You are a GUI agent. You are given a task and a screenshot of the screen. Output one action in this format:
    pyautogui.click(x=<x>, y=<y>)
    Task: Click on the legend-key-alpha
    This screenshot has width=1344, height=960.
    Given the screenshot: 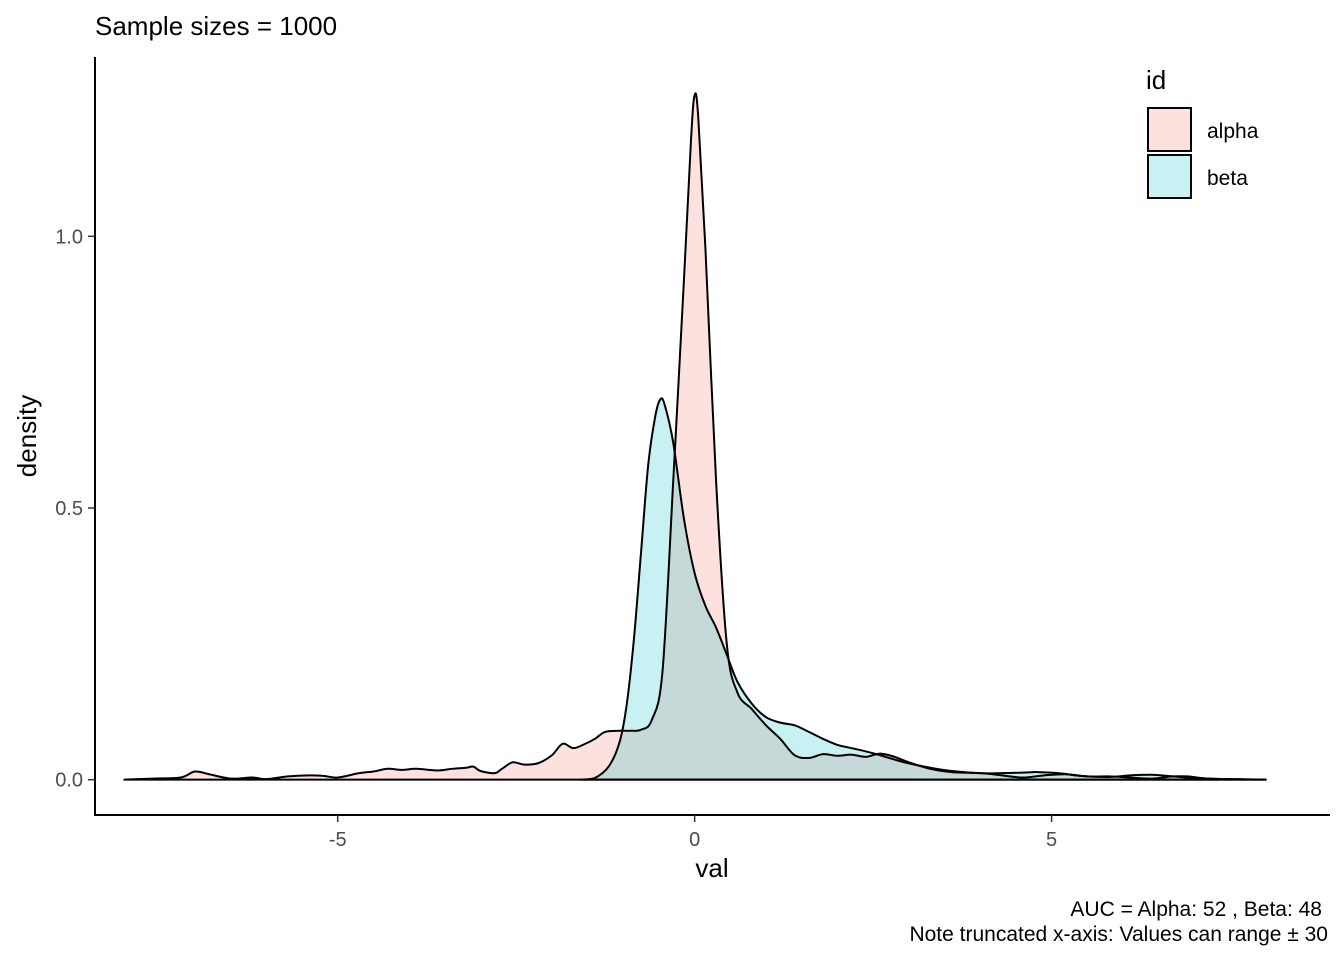 What is the action you would take?
    pyautogui.click(x=1169, y=129)
    